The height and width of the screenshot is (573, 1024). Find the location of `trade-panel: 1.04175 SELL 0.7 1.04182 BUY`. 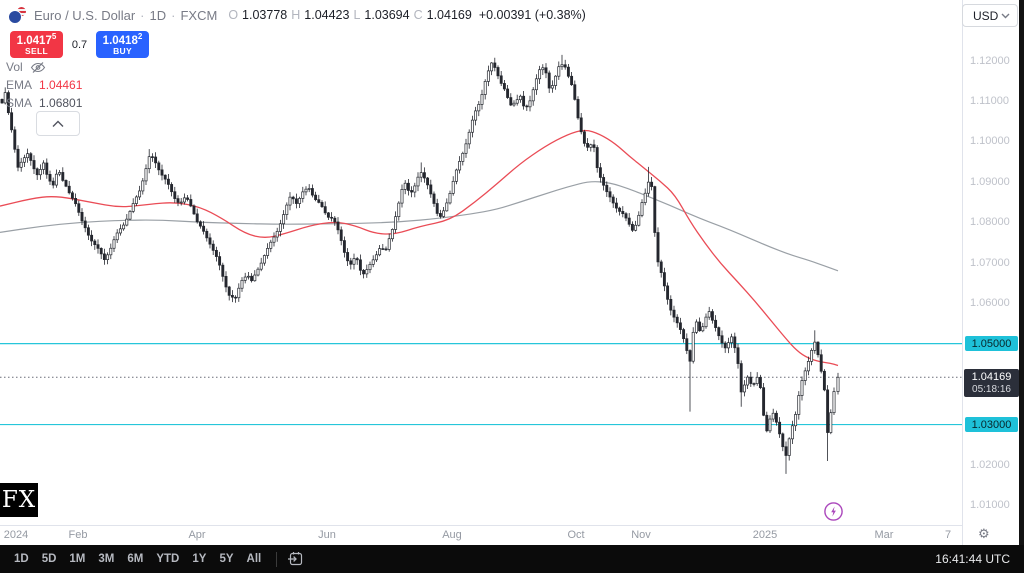

trade-panel: 1.04175 SELL 0.7 1.04182 BUY is located at coordinates (79, 44).